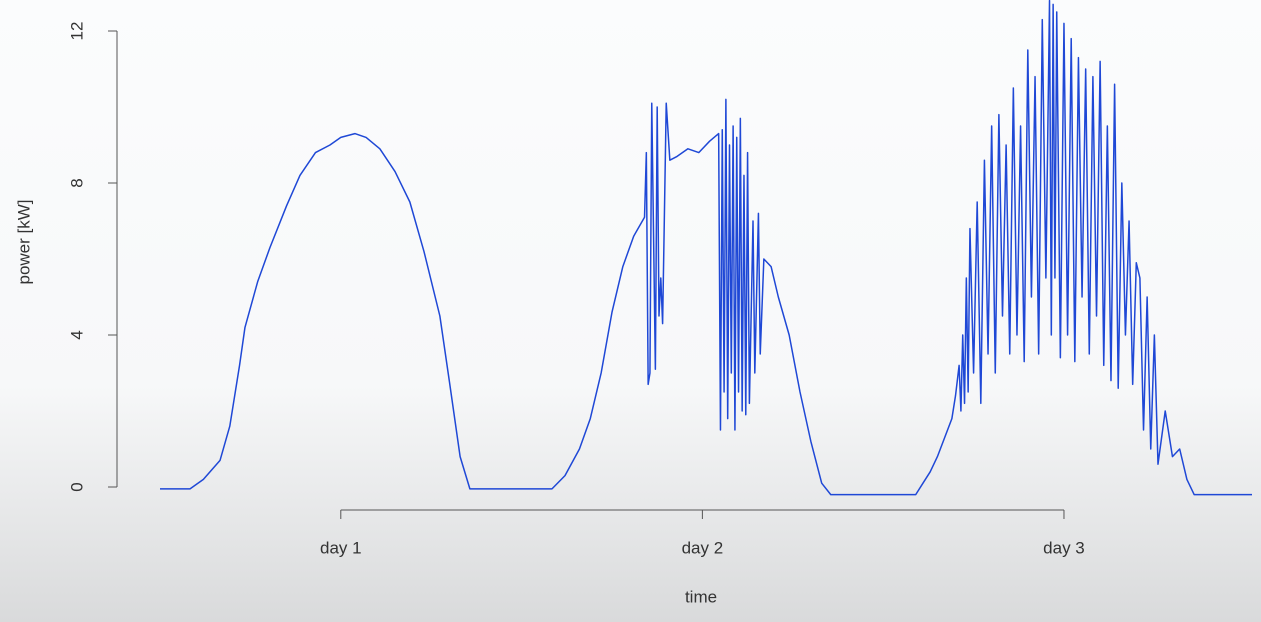  What do you see at coordinates (703, 547) in the screenshot?
I see `x-tick-label: day 2` at bounding box center [703, 547].